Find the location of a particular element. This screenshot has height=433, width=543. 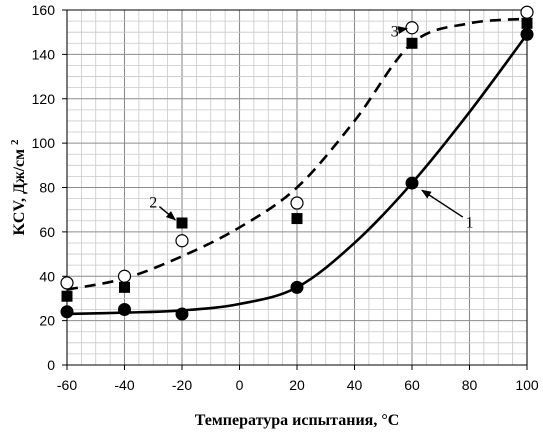

x-axis-title: Температура испытания, °C is located at coordinates (297, 420).